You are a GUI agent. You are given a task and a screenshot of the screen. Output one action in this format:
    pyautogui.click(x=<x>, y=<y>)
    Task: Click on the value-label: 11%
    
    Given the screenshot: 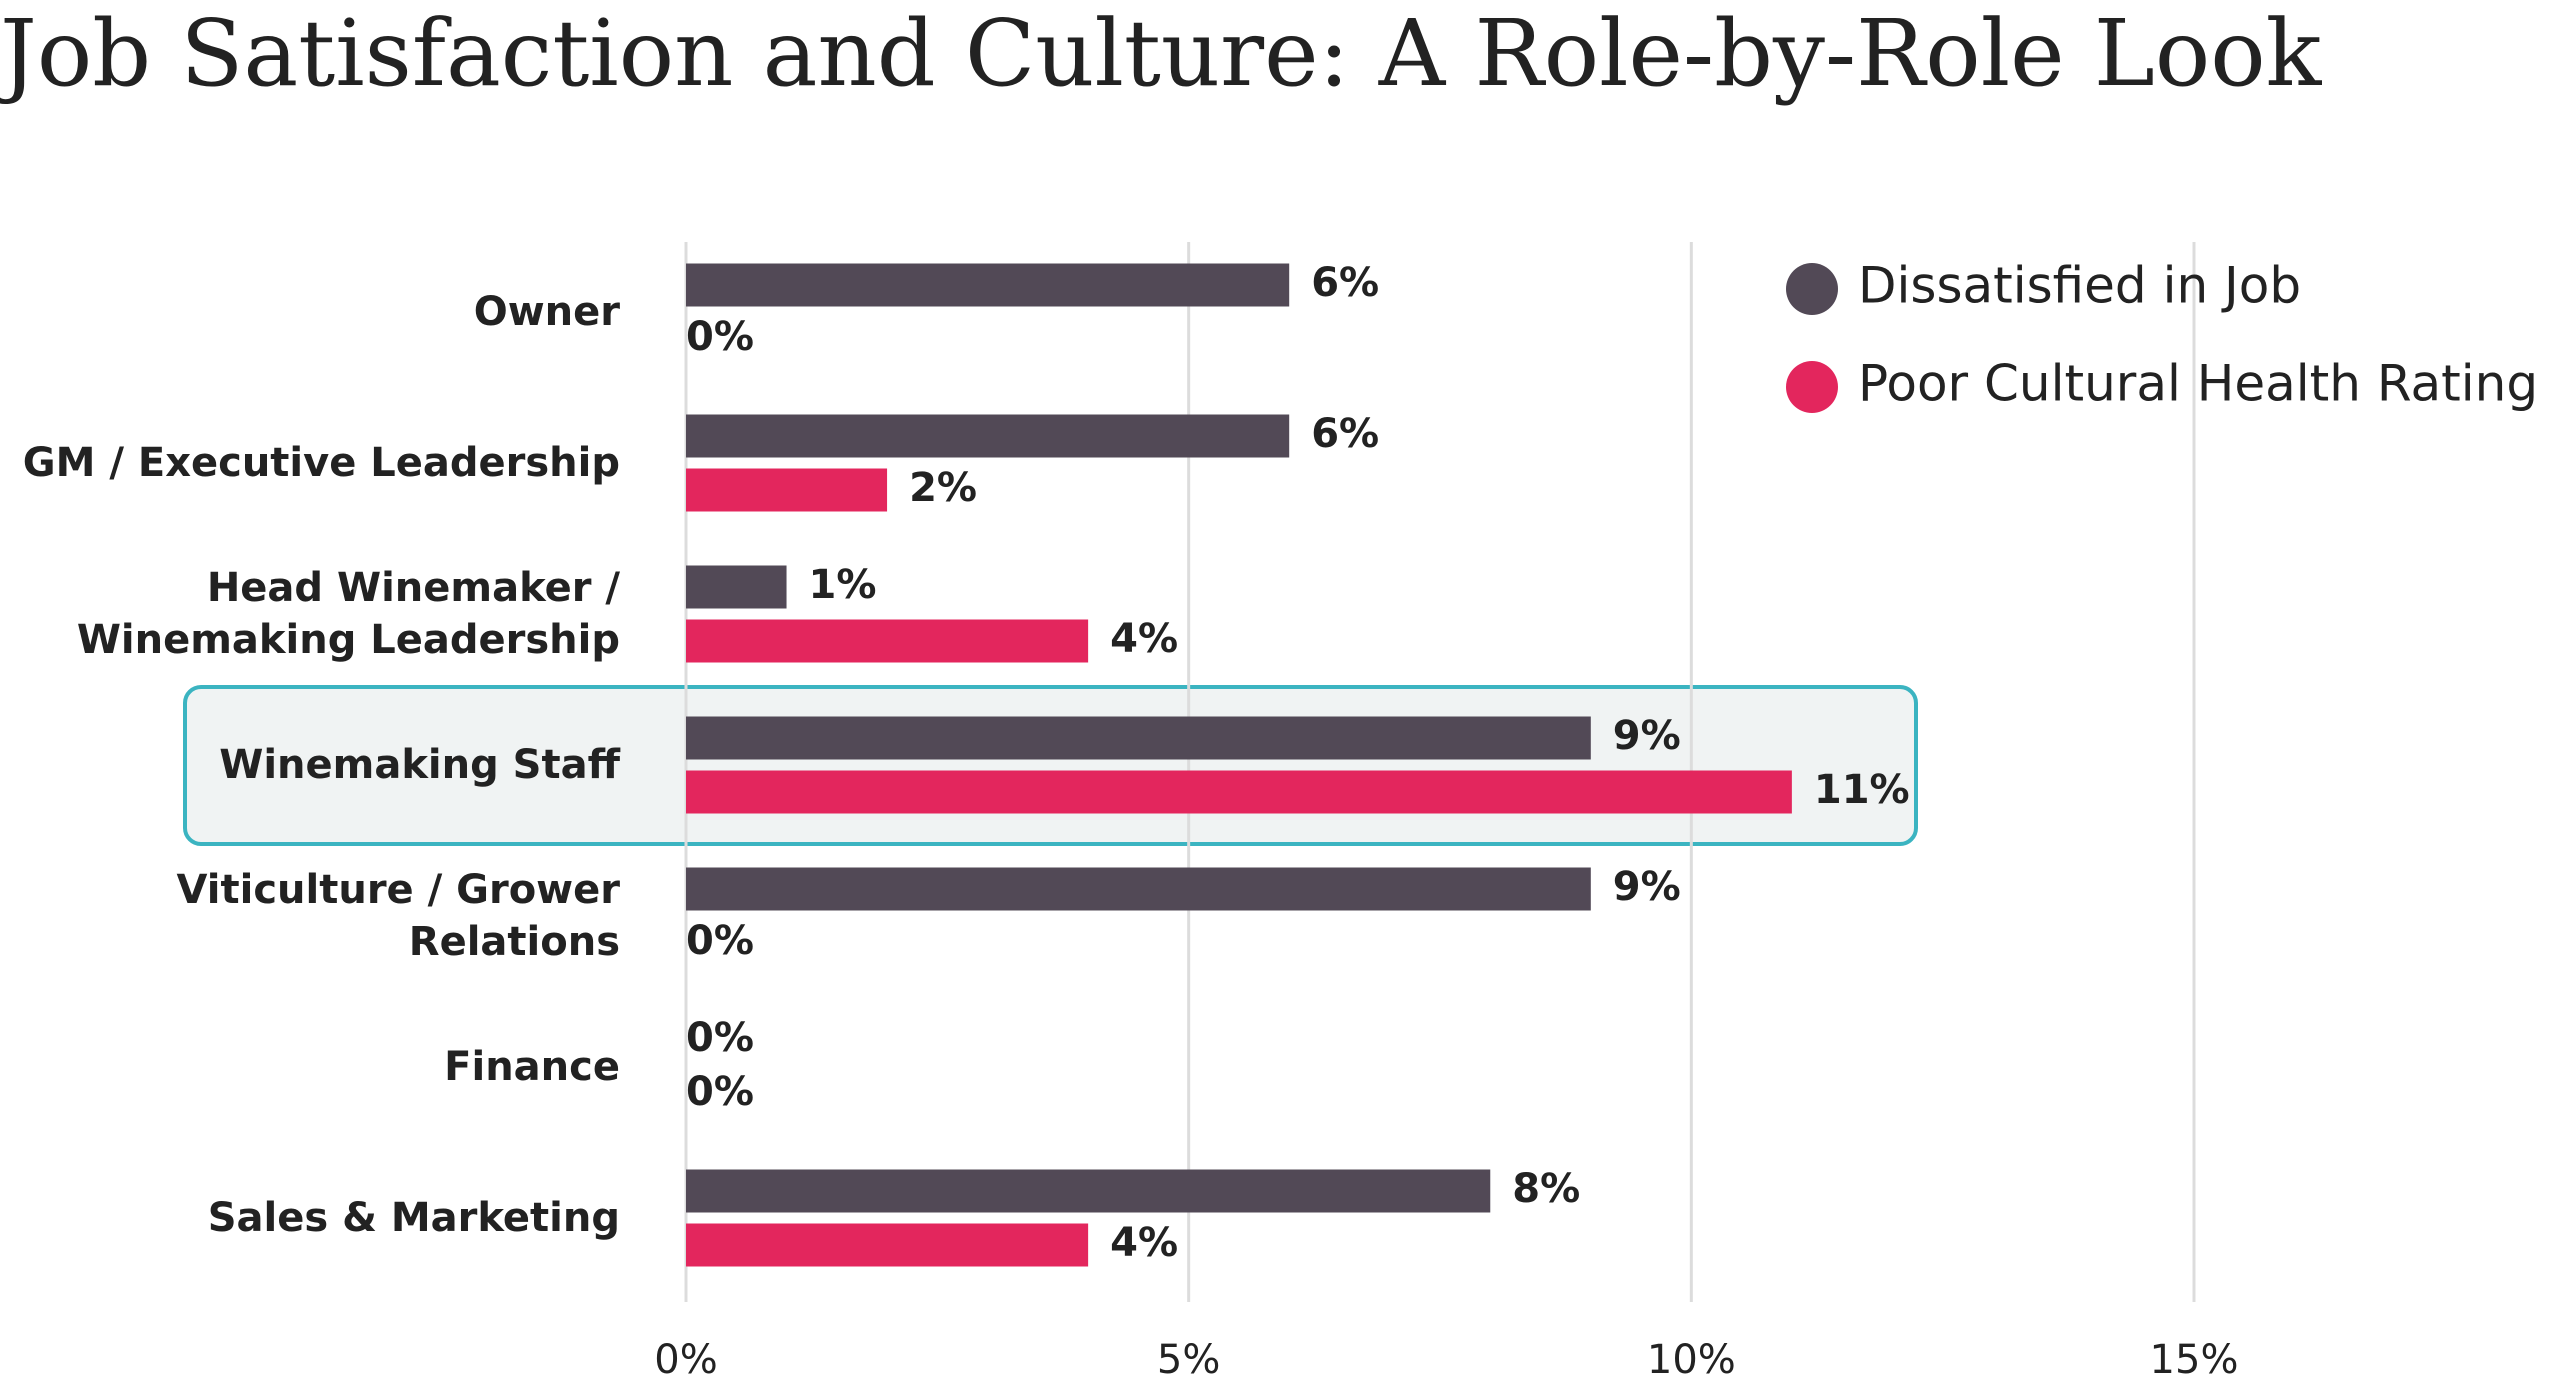 What is the action you would take?
    pyautogui.click(x=1862, y=790)
    